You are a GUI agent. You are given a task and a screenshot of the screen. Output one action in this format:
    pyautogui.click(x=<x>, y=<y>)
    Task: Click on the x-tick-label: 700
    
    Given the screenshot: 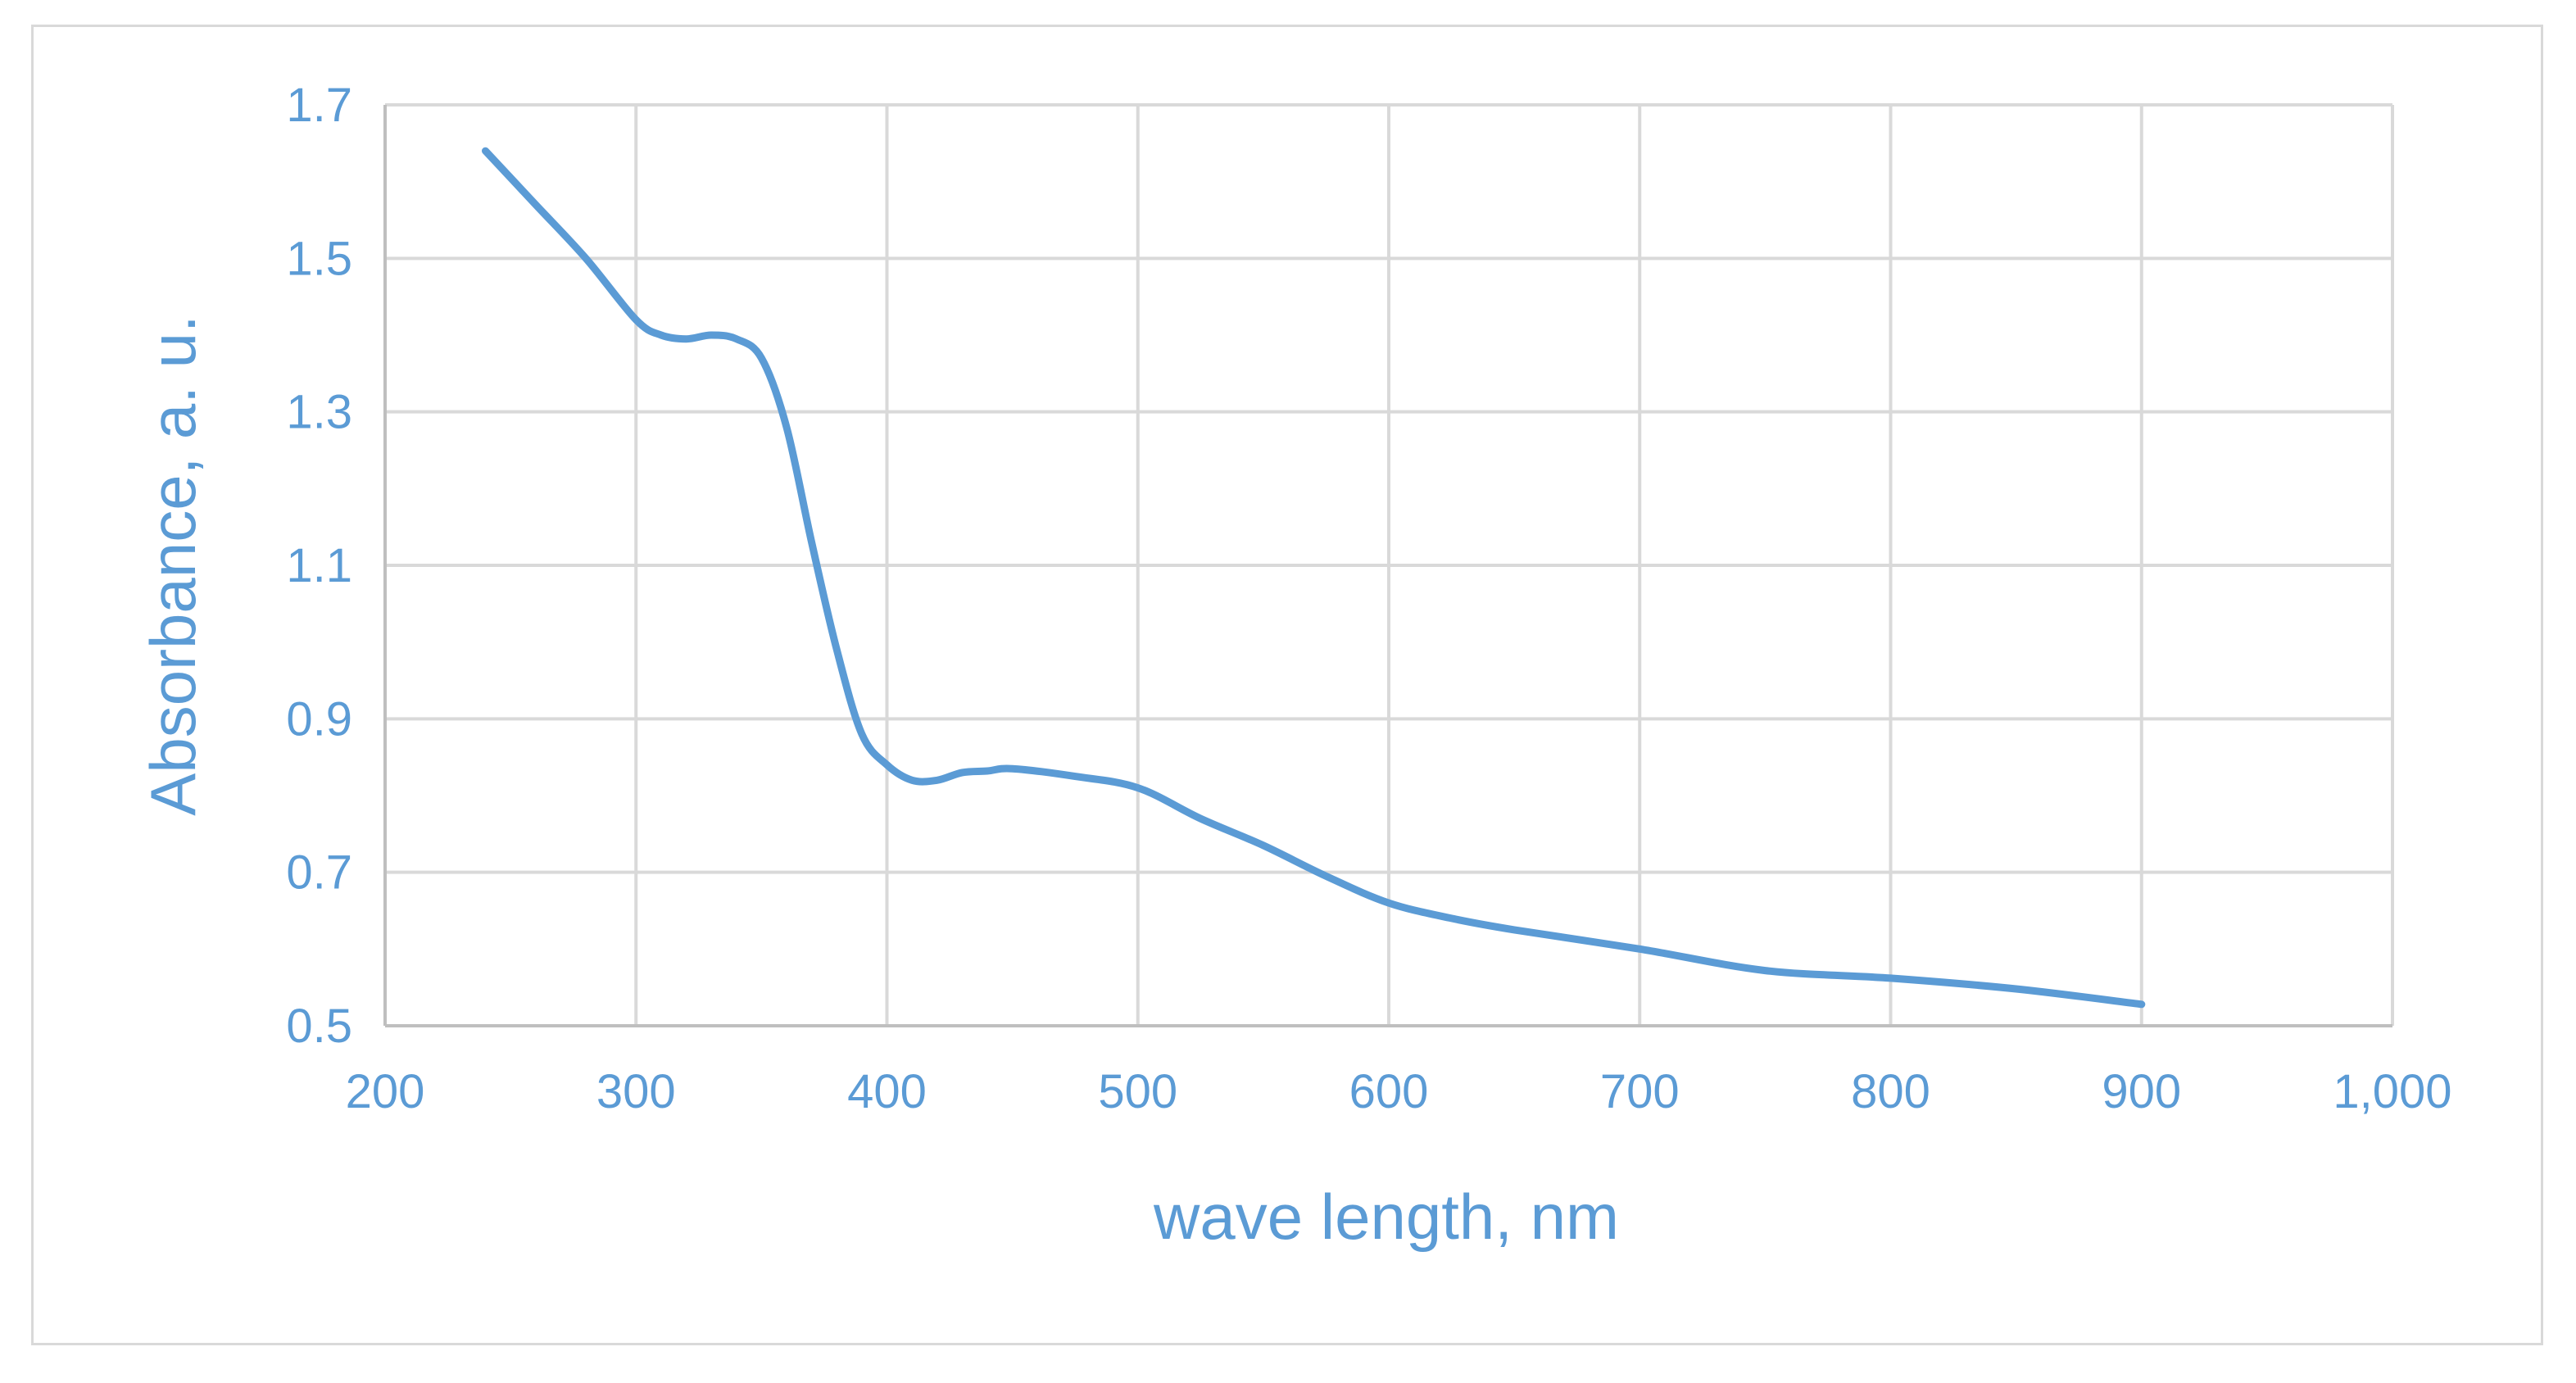 What is the action you would take?
    pyautogui.click(x=1640, y=1091)
    